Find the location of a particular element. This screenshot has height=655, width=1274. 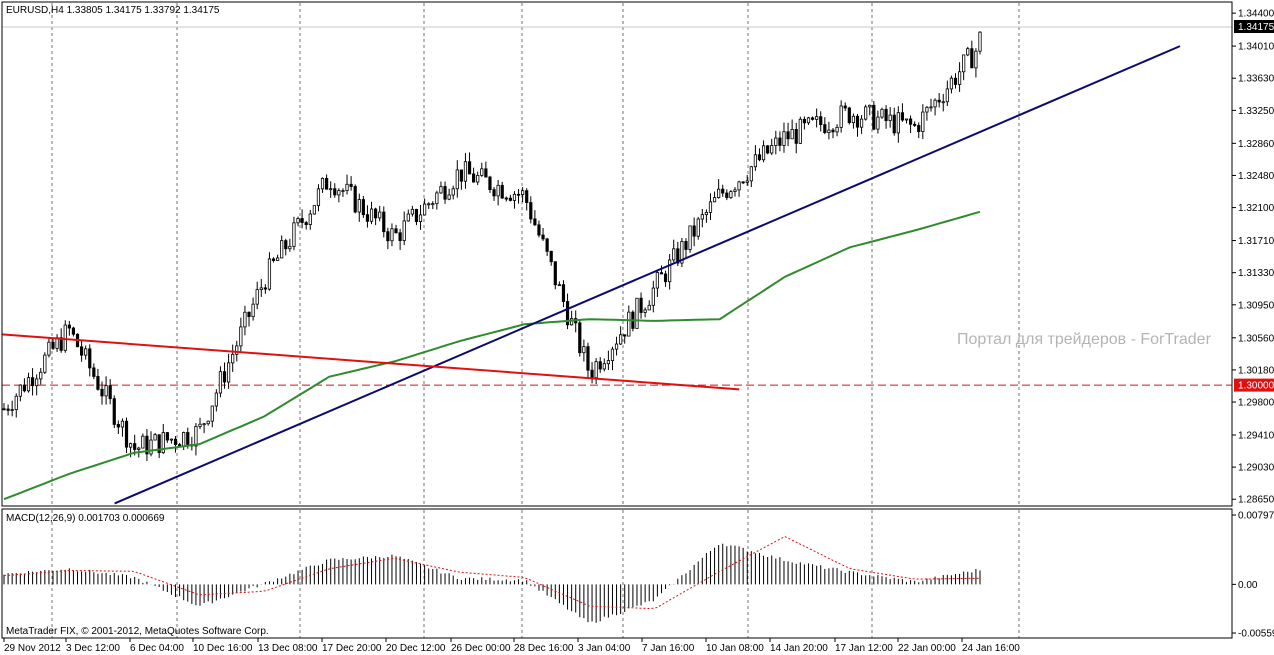

current-price-tag: 1.34175 is located at coordinates (1254, 26).